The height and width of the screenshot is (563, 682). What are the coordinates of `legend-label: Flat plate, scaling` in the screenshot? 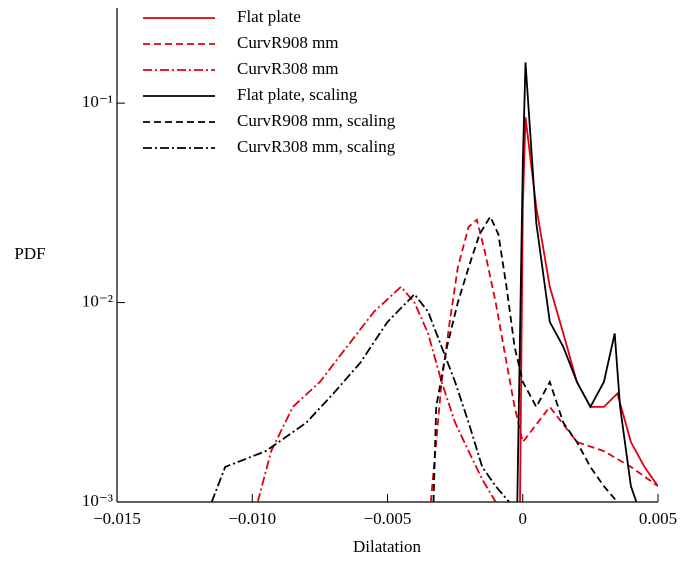 It's located at (297, 94).